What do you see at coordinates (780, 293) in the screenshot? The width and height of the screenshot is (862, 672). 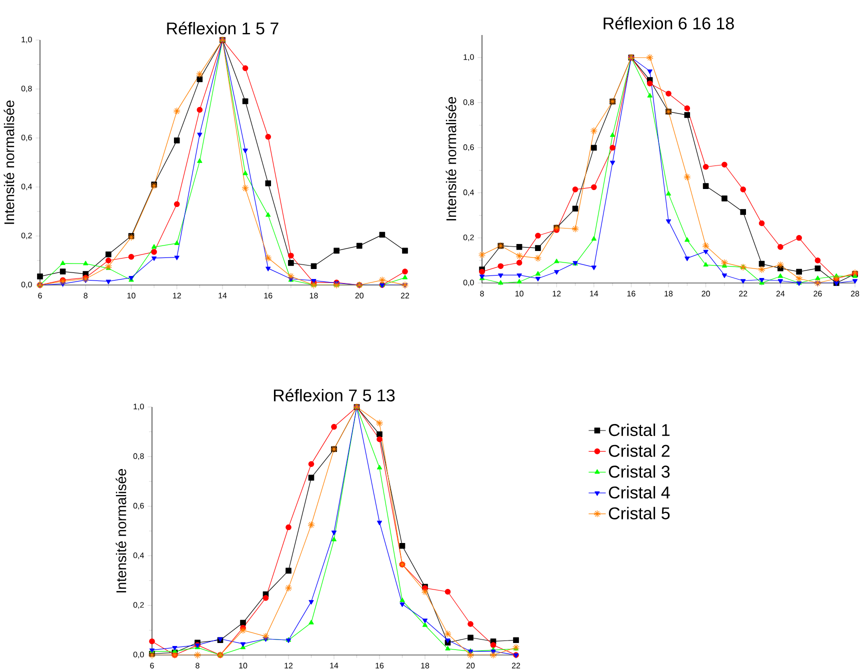 I see `x-tick-label: 24` at bounding box center [780, 293].